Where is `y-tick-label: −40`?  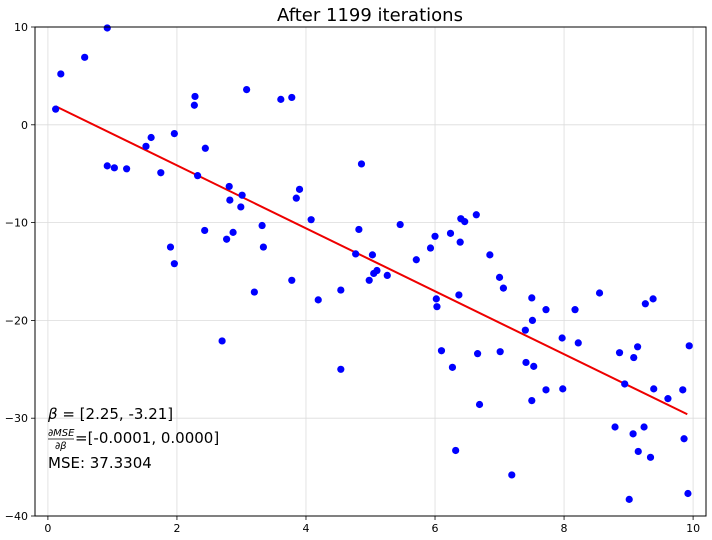
y-tick-label: −40 is located at coordinates (16, 516).